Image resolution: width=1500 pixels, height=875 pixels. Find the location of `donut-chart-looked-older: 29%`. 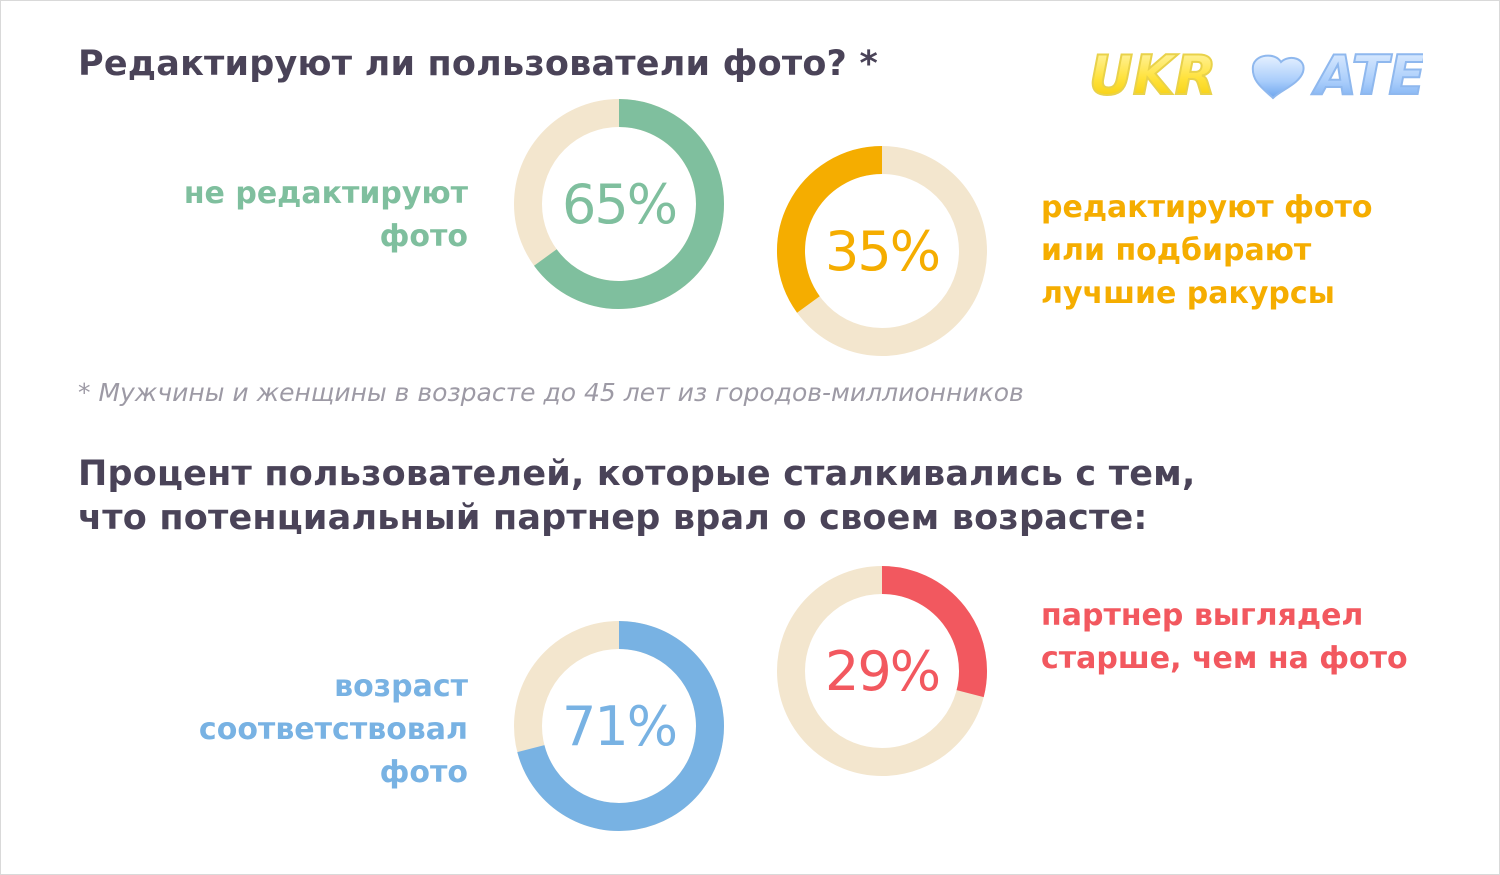

donut-chart-looked-older: 29% is located at coordinates (882, 671).